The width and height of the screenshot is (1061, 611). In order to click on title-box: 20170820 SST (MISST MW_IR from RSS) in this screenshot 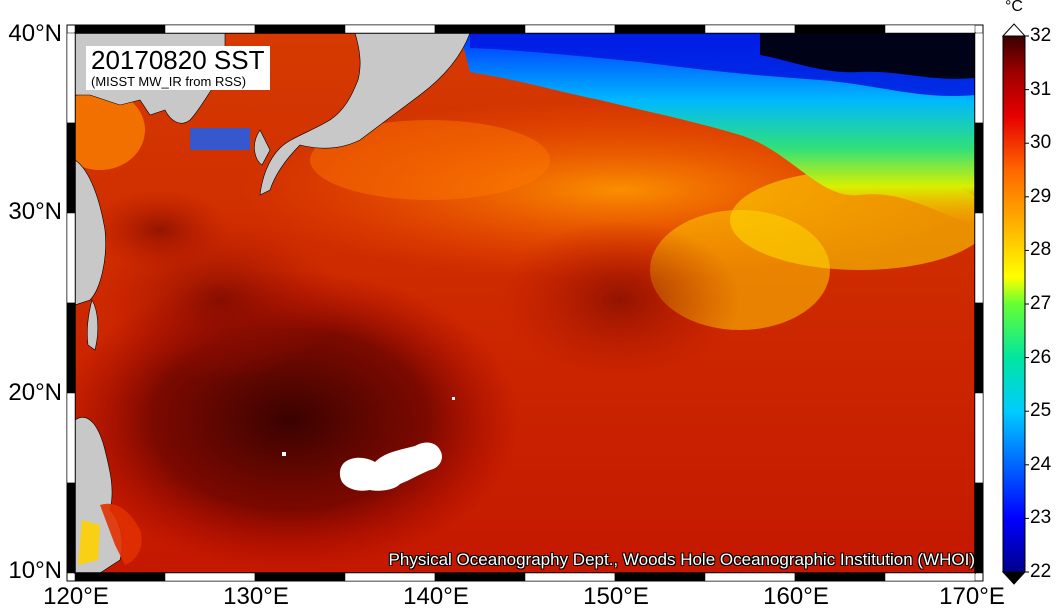, I will do `click(178, 67)`.